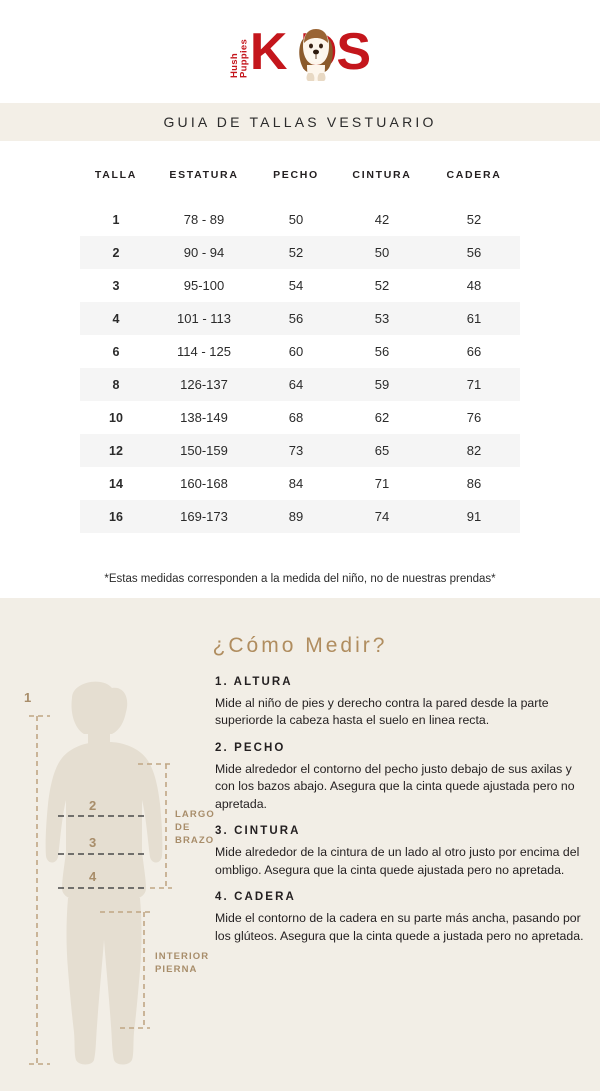  I want to click on page-title: GUIA DE TALLAS VESTUARIO, so click(300, 122).